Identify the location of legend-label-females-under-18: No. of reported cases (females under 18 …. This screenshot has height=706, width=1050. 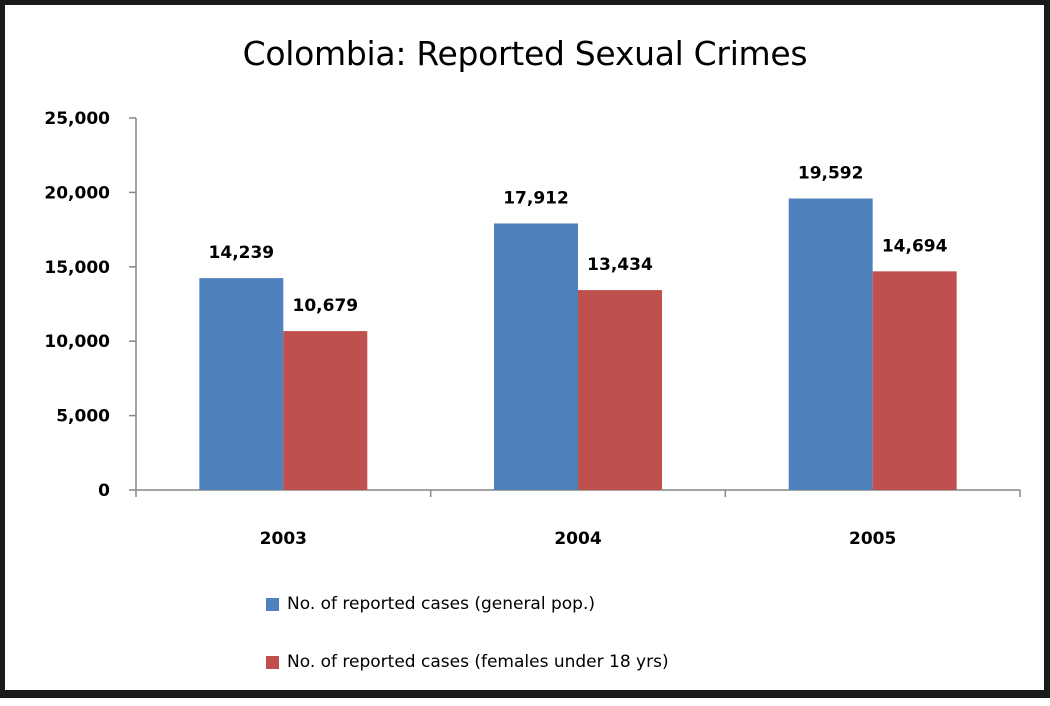
(478, 662).